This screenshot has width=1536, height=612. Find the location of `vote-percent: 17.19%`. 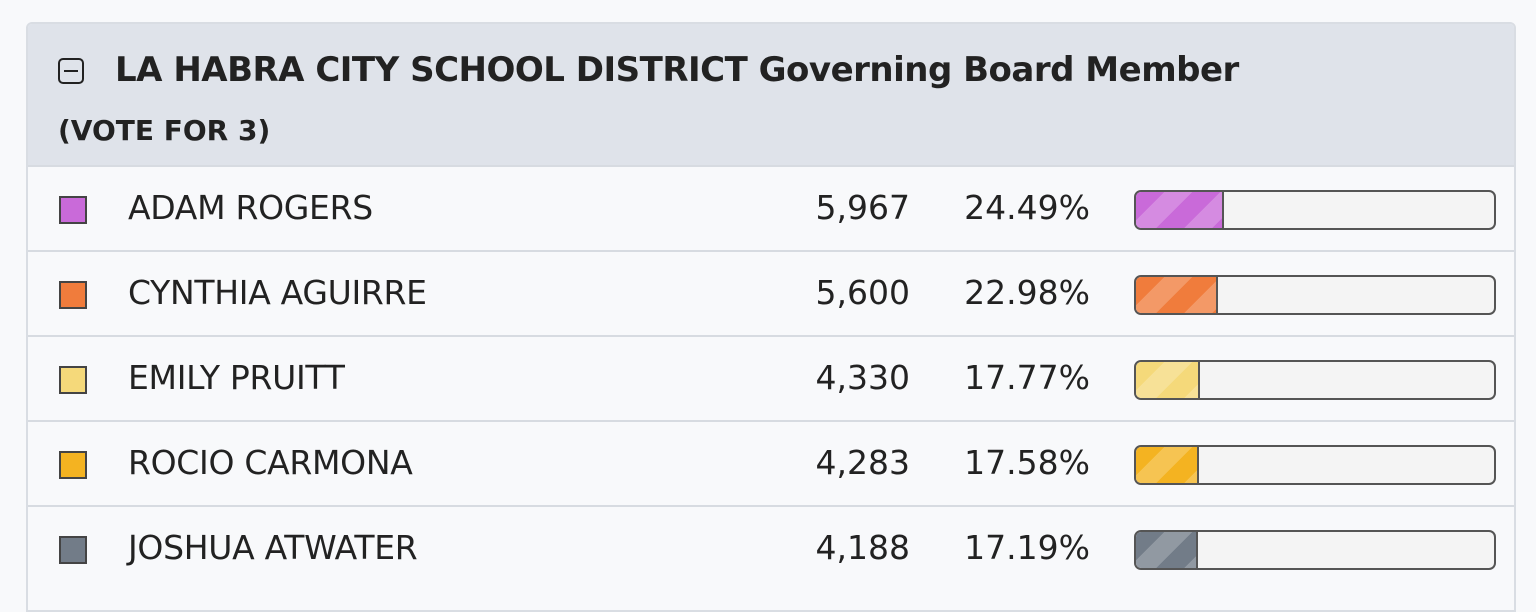

vote-percent: 17.19% is located at coordinates (1027, 547).